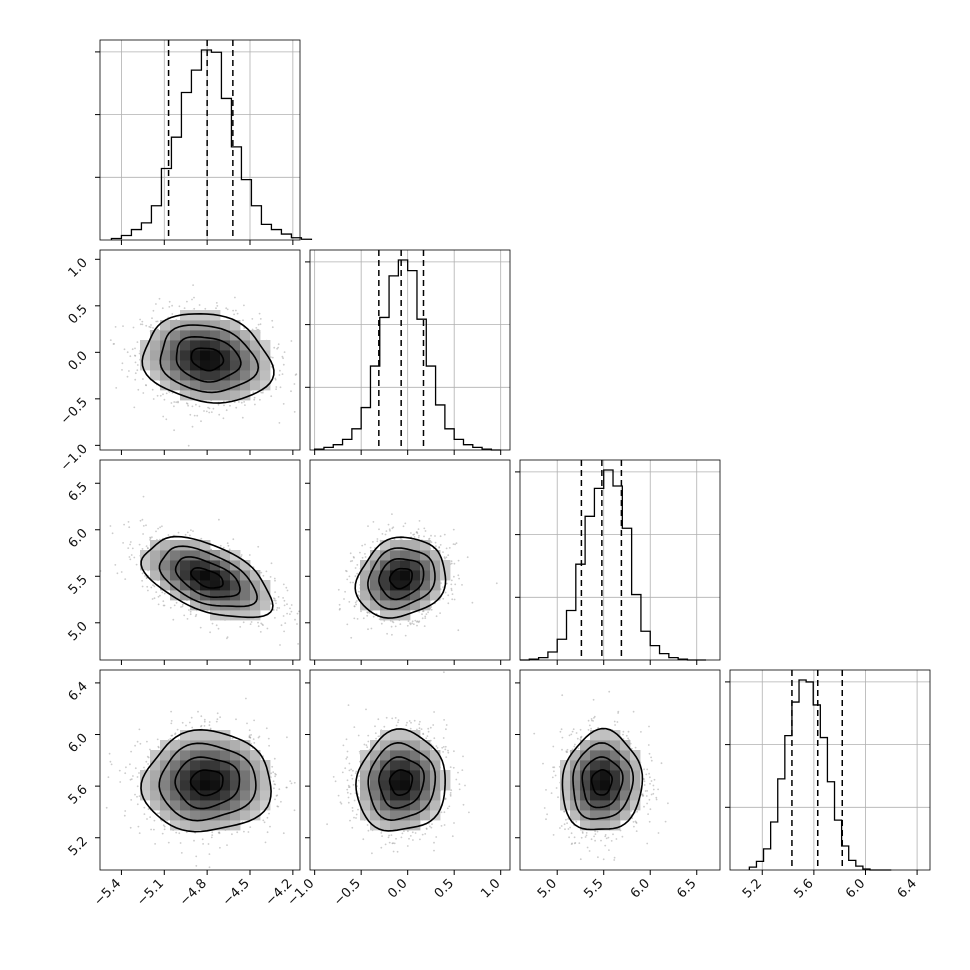 Image resolution: width=970 pixels, height=970 pixels. I want to click on panel-frame, so click(410, 560).